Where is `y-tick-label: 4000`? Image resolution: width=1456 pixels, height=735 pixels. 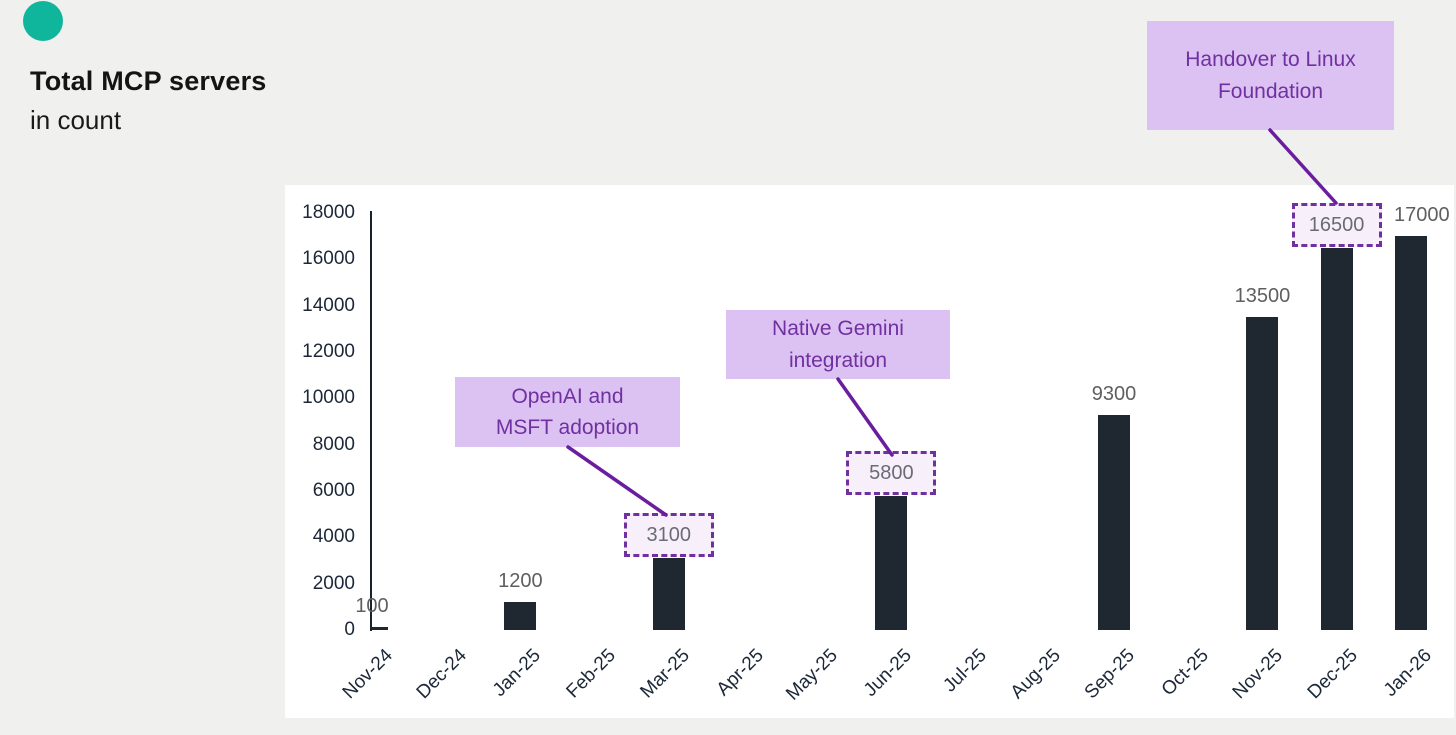 y-tick-label: 4000 is located at coordinates (333, 537).